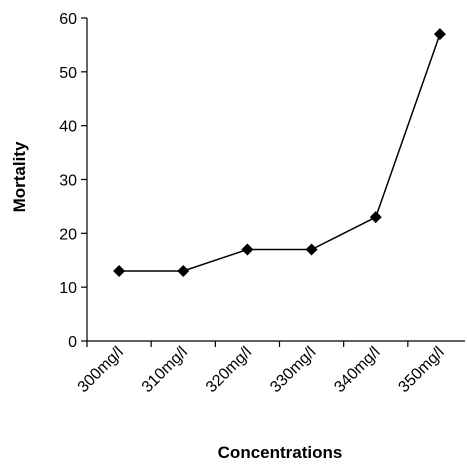 This screenshot has height=465, width=467. What do you see at coordinates (68, 19) in the screenshot?
I see `y-tick-label: 60` at bounding box center [68, 19].